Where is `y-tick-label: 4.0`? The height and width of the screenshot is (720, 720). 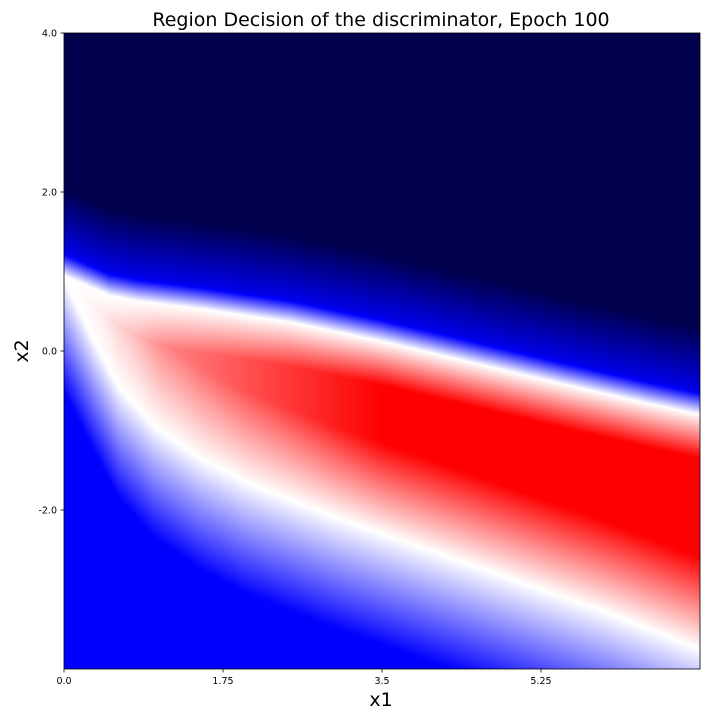 y-tick-label: 4.0 is located at coordinates (49, 34).